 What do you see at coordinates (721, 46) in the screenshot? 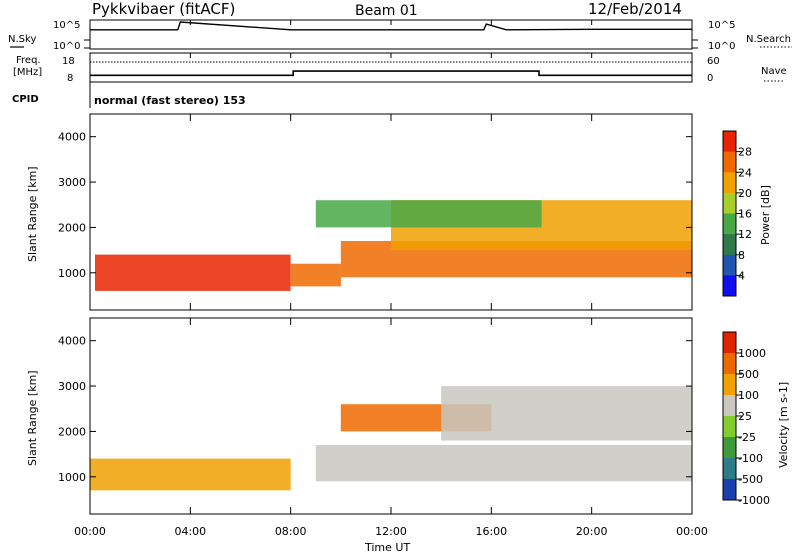
I see `noise-right-tick-bottom: 10^0` at bounding box center [721, 46].